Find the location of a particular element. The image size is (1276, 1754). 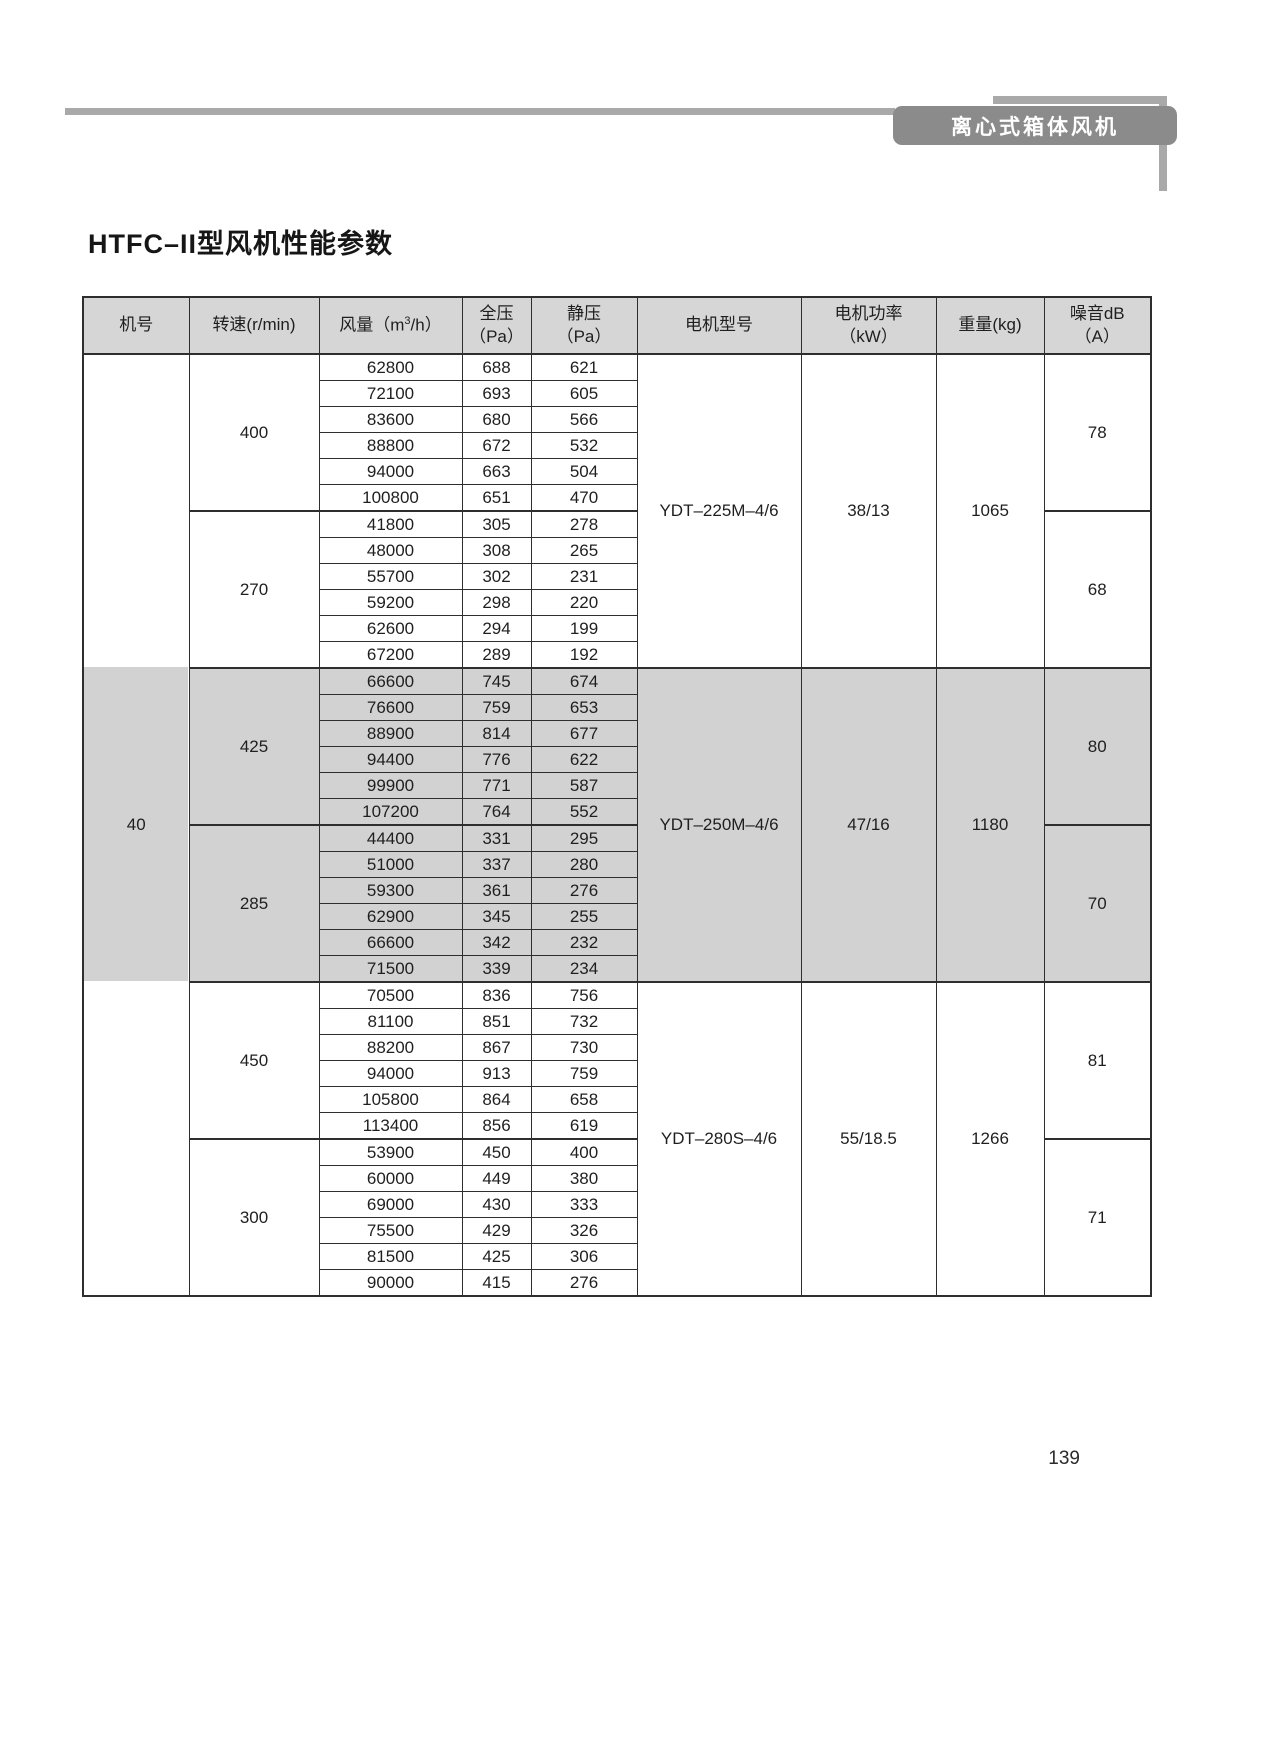

cell-motor-power: 47/16 is located at coordinates (868, 825).